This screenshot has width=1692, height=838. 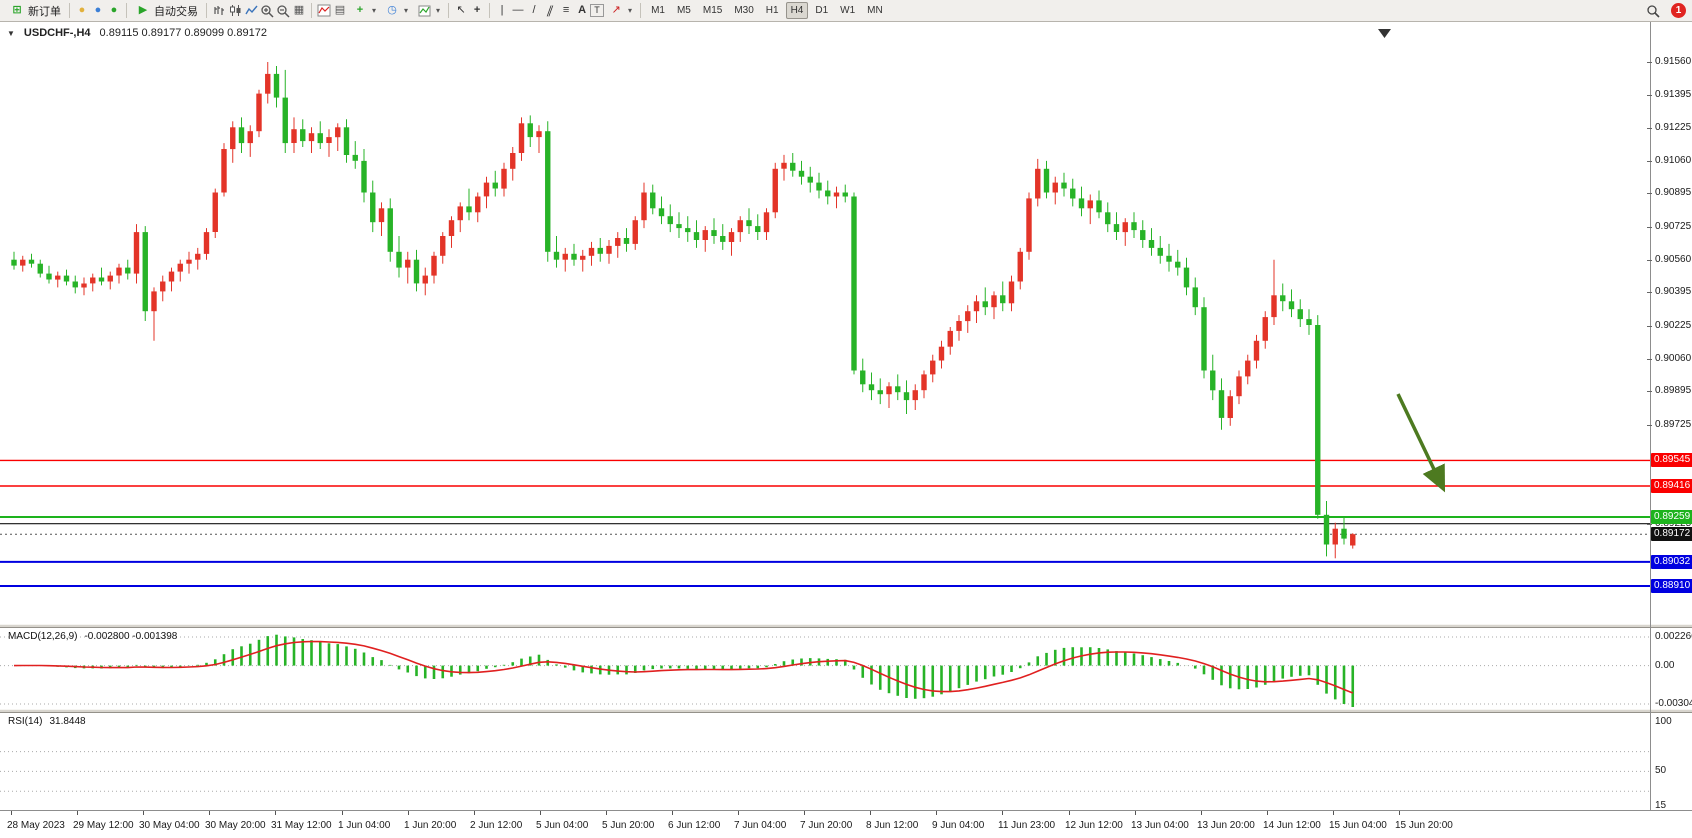 What do you see at coordinates (25, 721) in the screenshot?
I see `rsi-name: RSI(14)` at bounding box center [25, 721].